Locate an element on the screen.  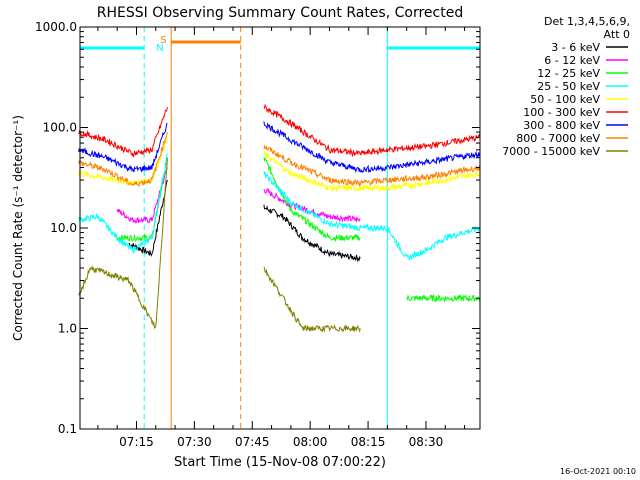
x-tick-label: 07:45 is located at coordinates (252, 442).